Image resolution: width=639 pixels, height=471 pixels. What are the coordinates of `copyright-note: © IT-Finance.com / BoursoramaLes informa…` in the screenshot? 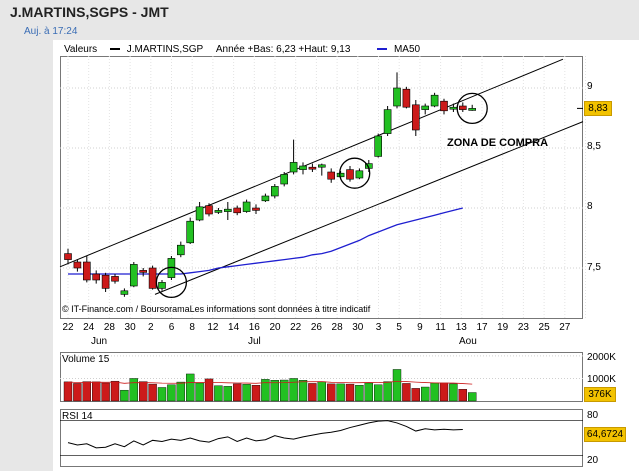 It's located at (216, 309).